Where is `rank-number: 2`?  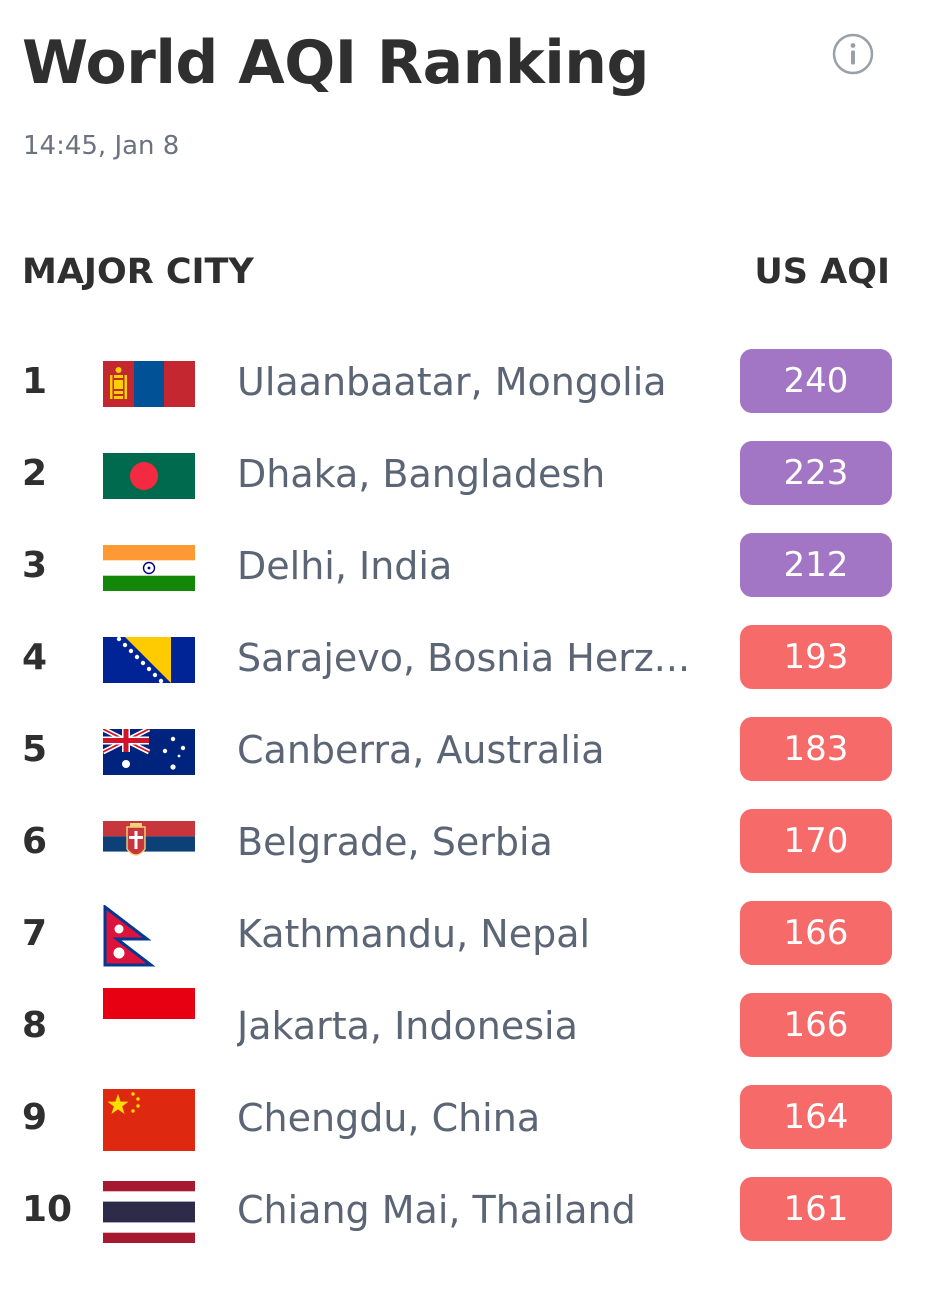
rank-number: 2 is located at coordinates (35, 473).